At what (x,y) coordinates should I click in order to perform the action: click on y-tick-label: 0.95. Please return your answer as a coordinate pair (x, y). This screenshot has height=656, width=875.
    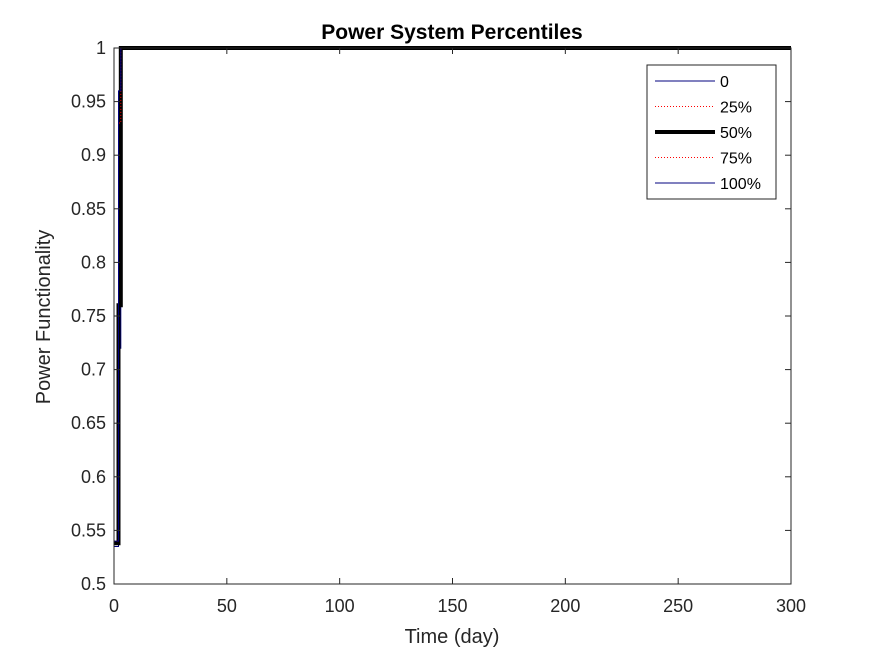
    Looking at the image, I should click on (88, 102).